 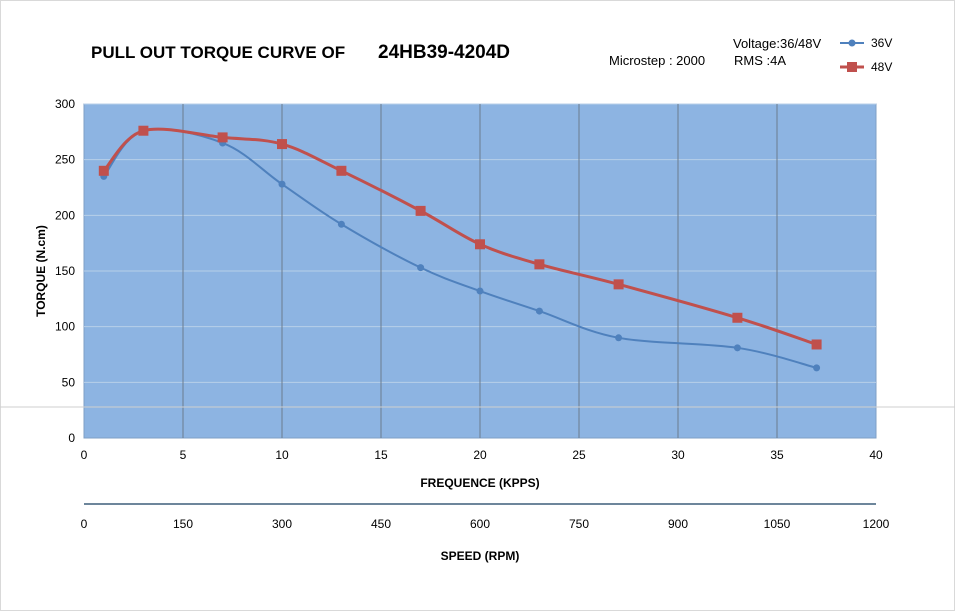 What do you see at coordinates (65, 327) in the screenshot?
I see `y-tick-label: 100` at bounding box center [65, 327].